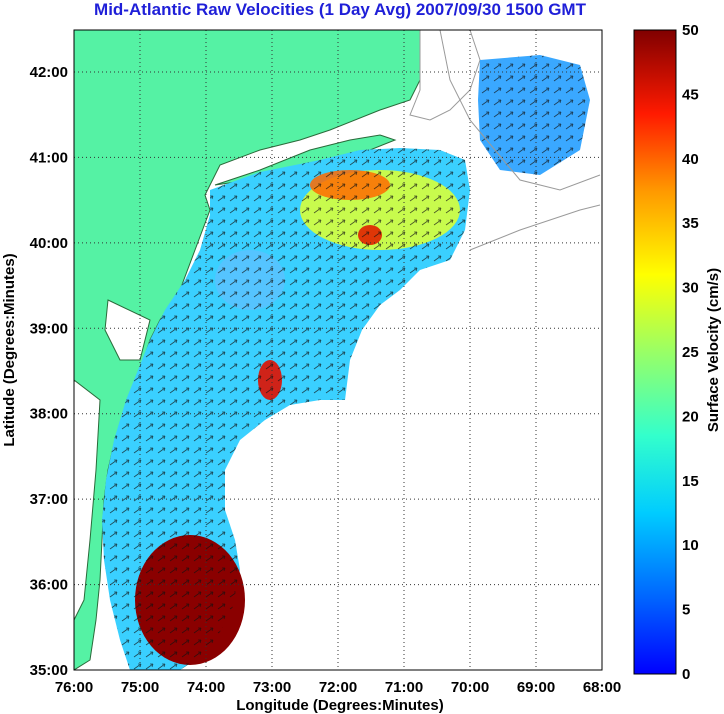  What do you see at coordinates (49, 585) in the screenshot?
I see `latitude-tick-label: 36:00` at bounding box center [49, 585].